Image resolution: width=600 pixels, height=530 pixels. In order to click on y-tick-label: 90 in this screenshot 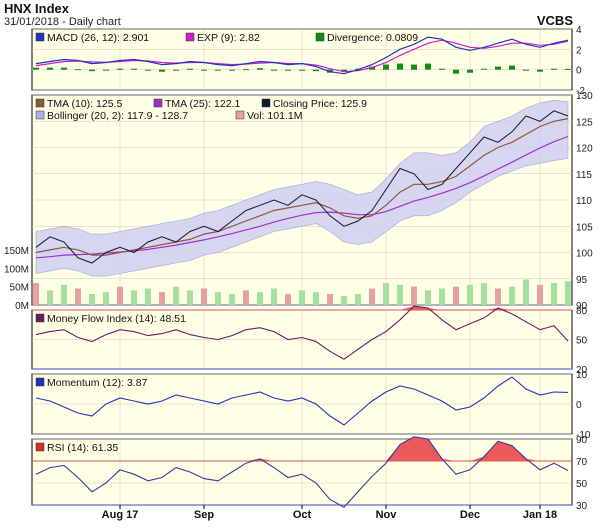, I will do `click(582, 306)`.